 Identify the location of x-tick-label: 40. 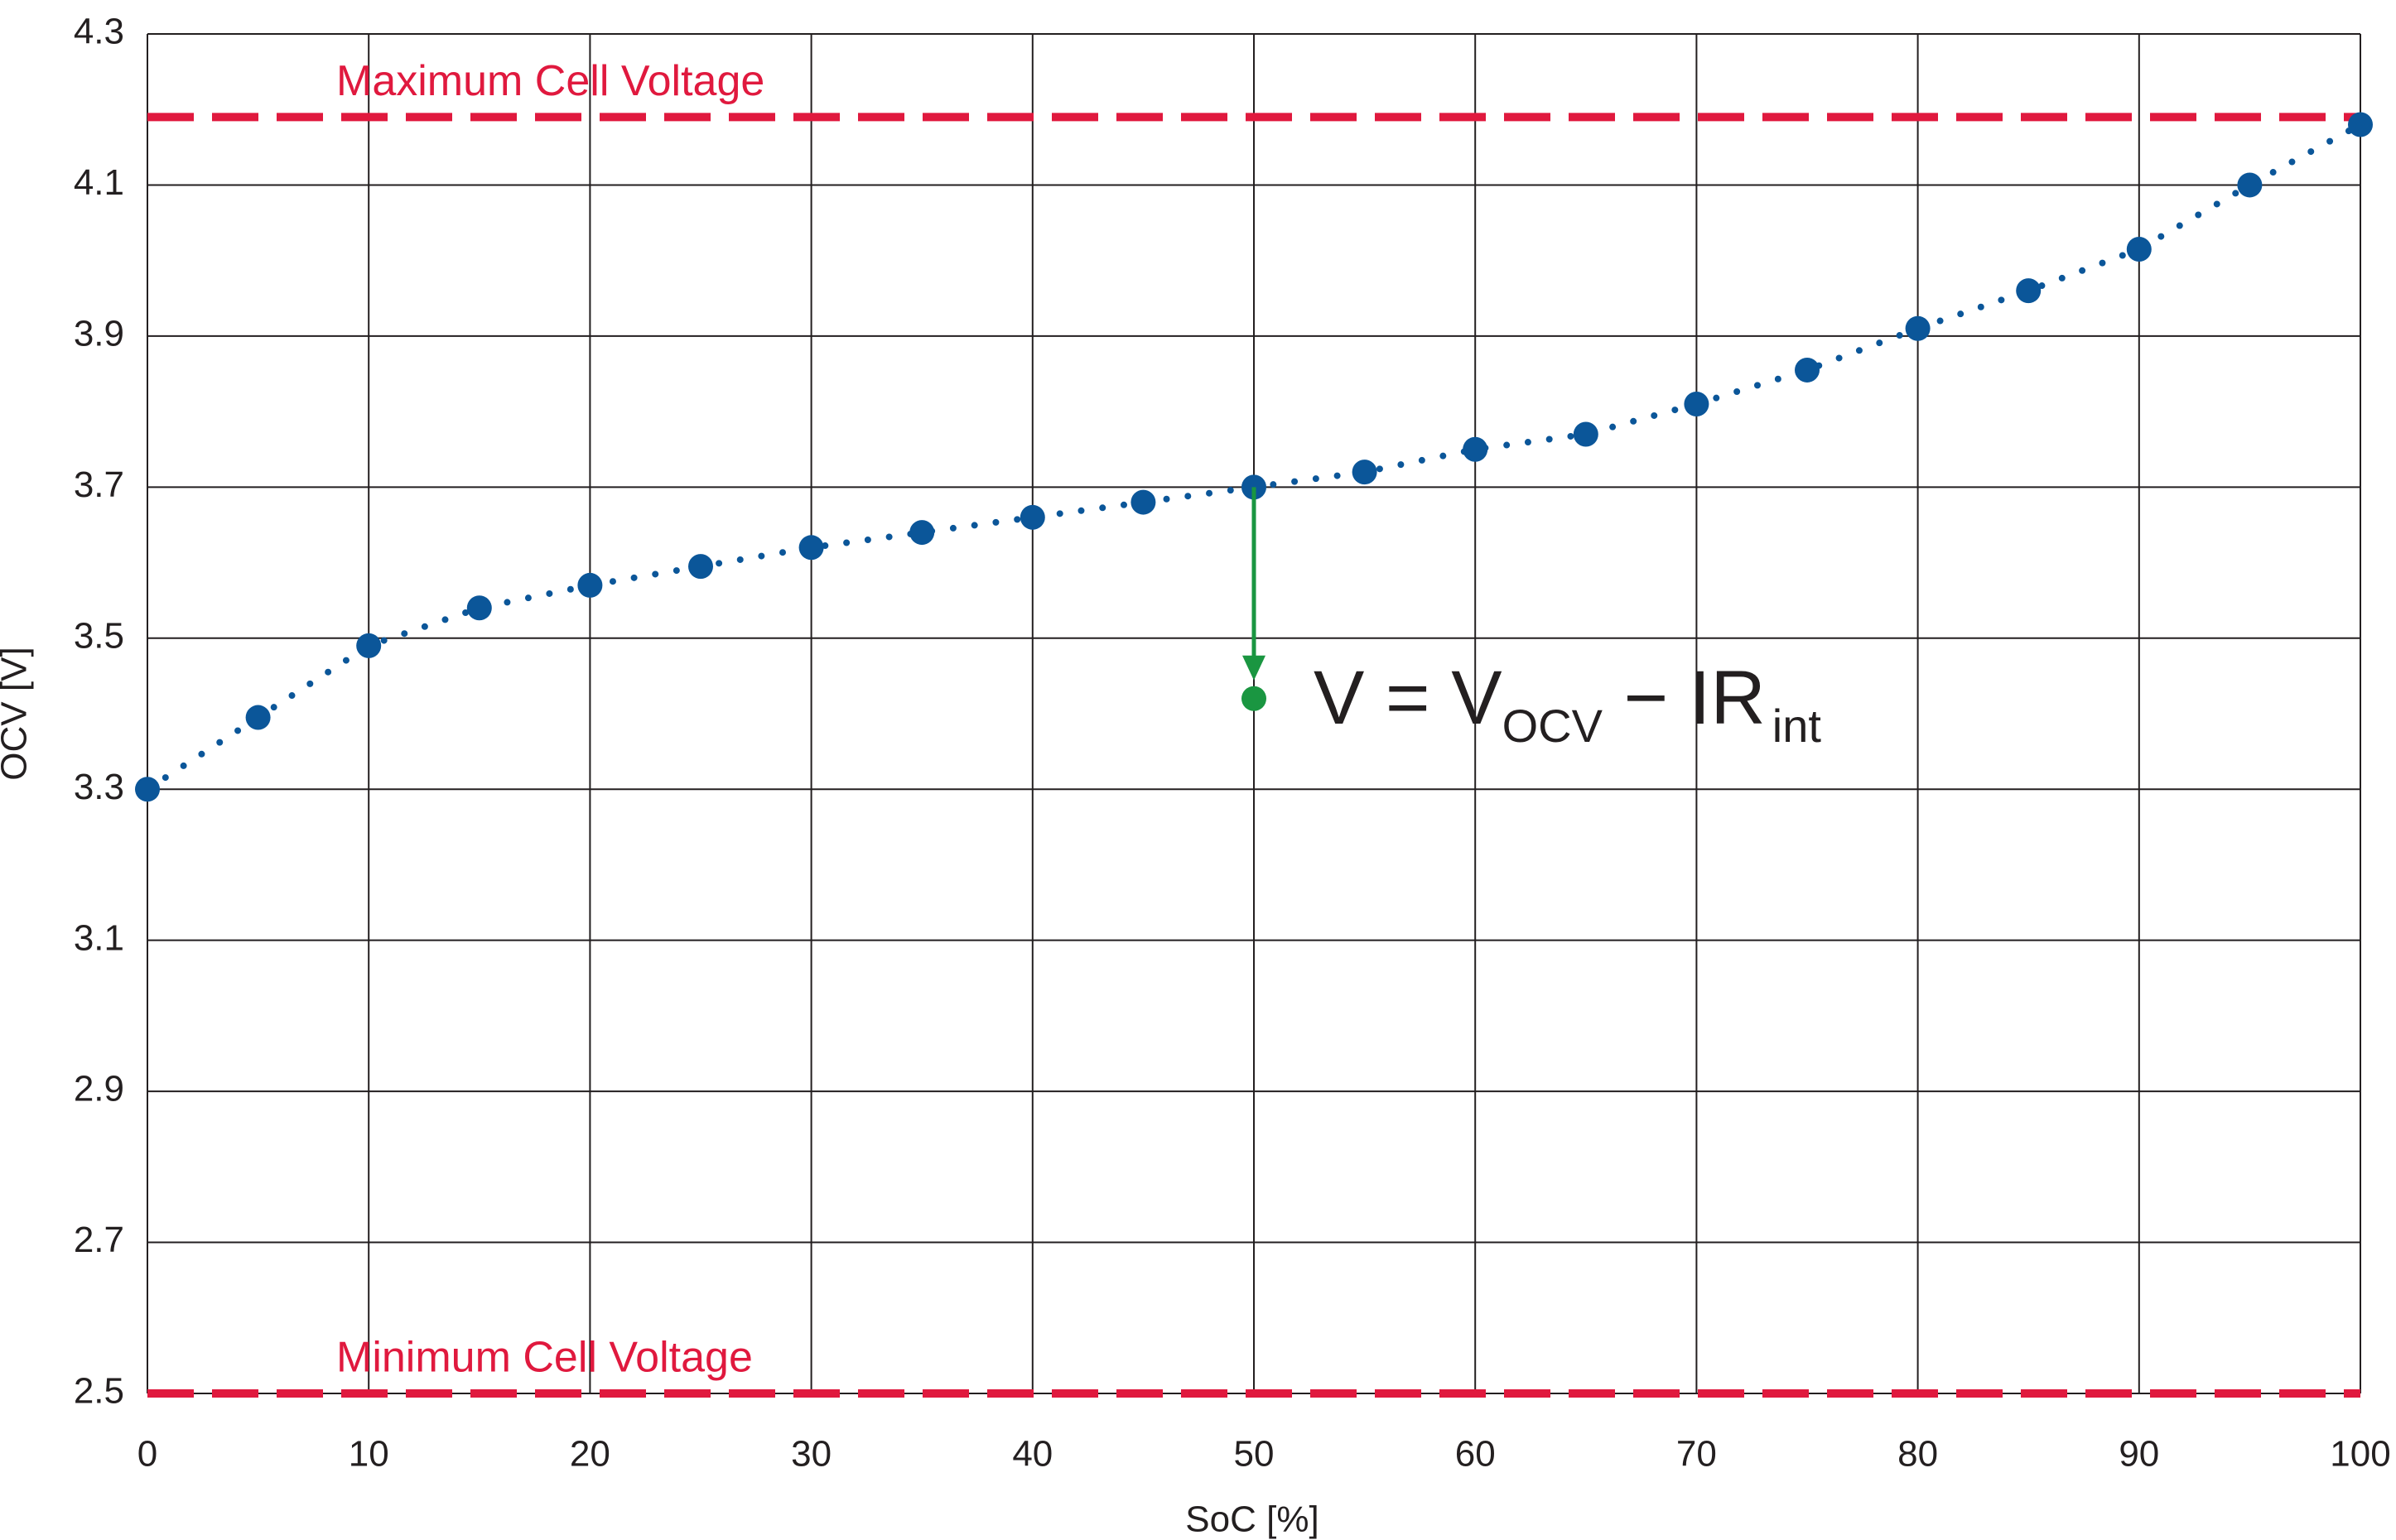
(1032, 1455).